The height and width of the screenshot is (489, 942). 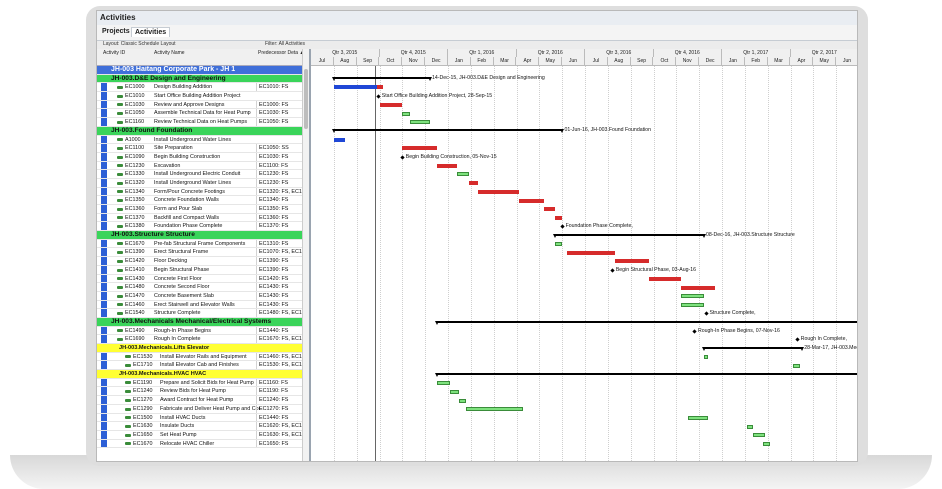 I want to click on activity-row: EC1480 Concrete Second Floor EC1430: FS, so click(x=203, y=287).